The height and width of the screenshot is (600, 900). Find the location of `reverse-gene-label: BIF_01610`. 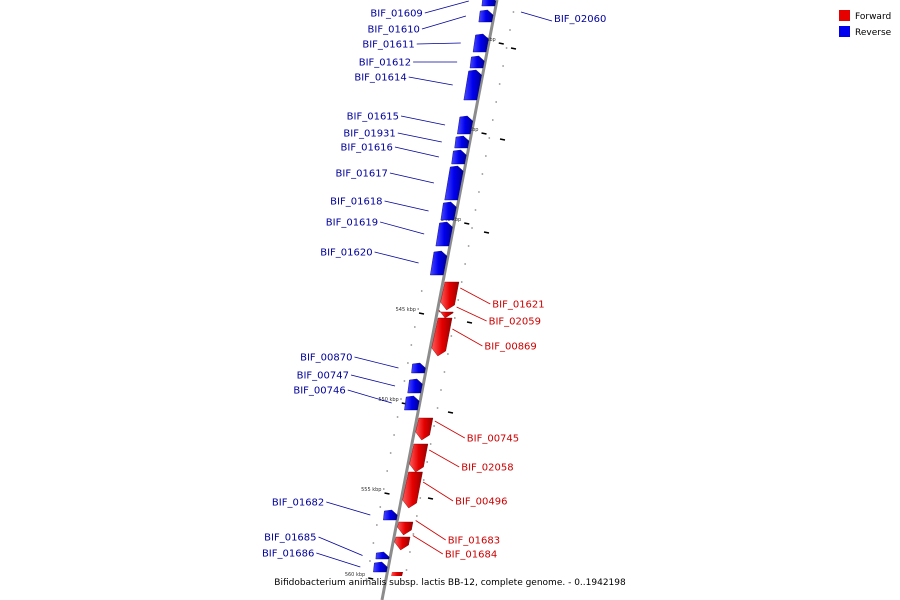

reverse-gene-label: BIF_01610 is located at coordinates (394, 30).